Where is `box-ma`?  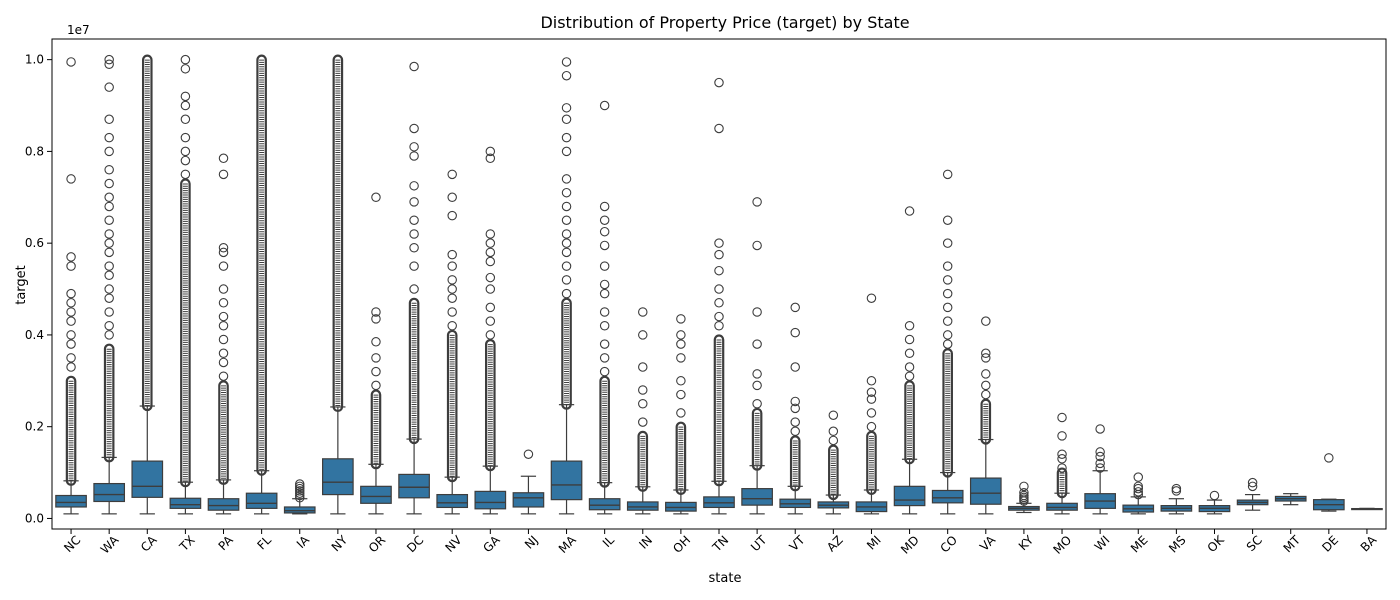 box-ma is located at coordinates (566, 480).